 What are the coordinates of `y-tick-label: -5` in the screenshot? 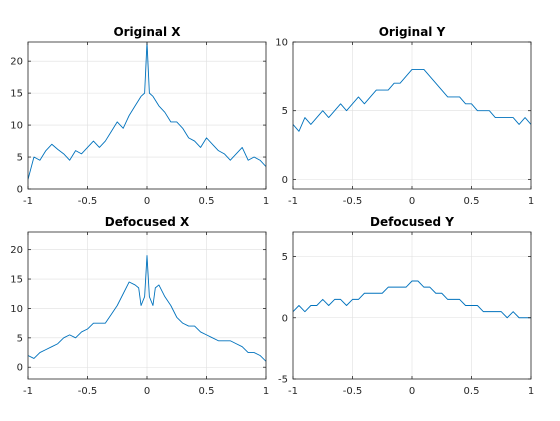 It's located at (283, 380).